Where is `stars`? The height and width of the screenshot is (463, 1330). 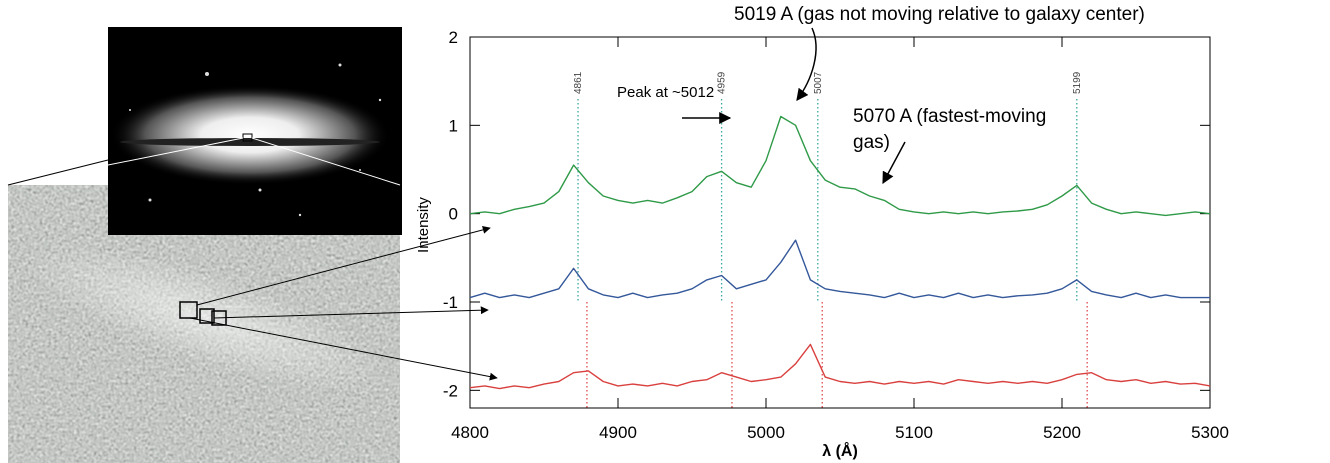
stars is located at coordinates (255, 140).